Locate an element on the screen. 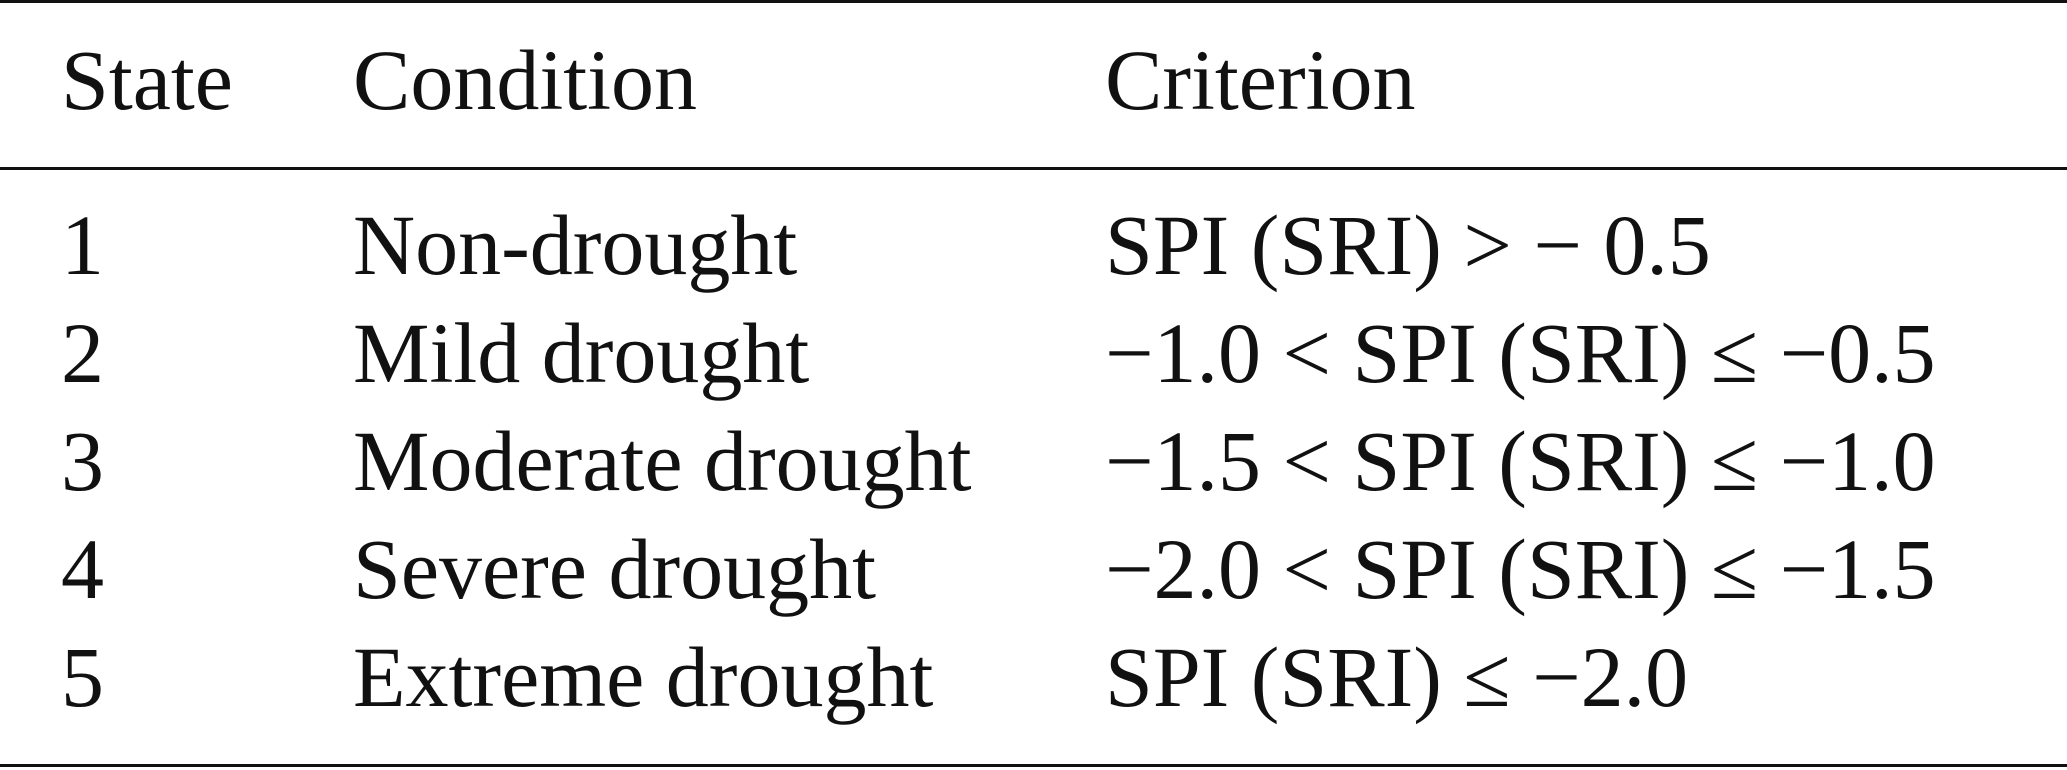  table-cell: 3 is located at coordinates (82, 461).